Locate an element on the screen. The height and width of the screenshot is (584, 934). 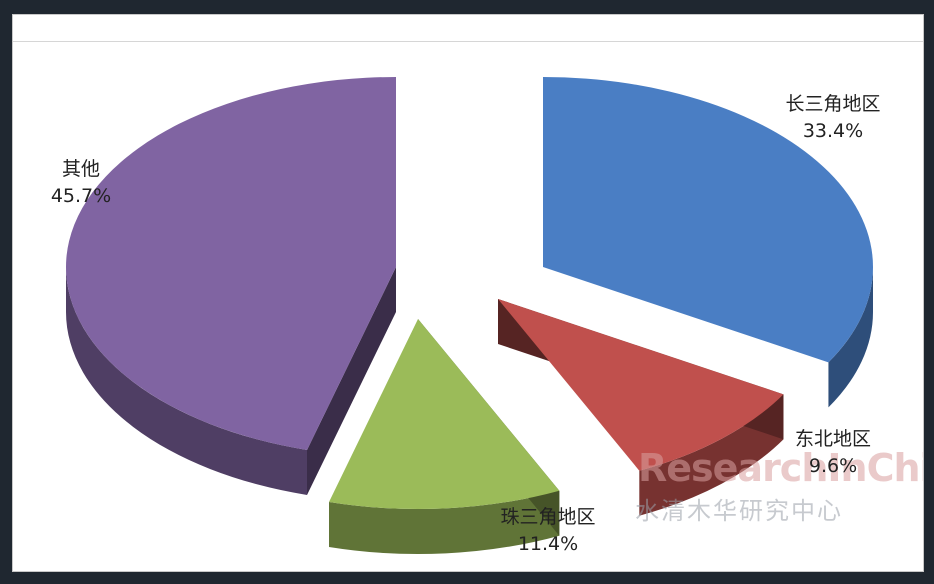
slice-percent: 45.7% is located at coordinates (81, 196).